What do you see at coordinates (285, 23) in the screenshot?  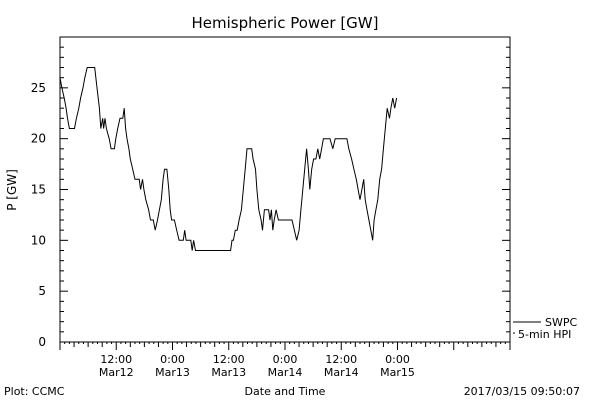 I see `chart-title: Hemispheric Power [GW]` at bounding box center [285, 23].